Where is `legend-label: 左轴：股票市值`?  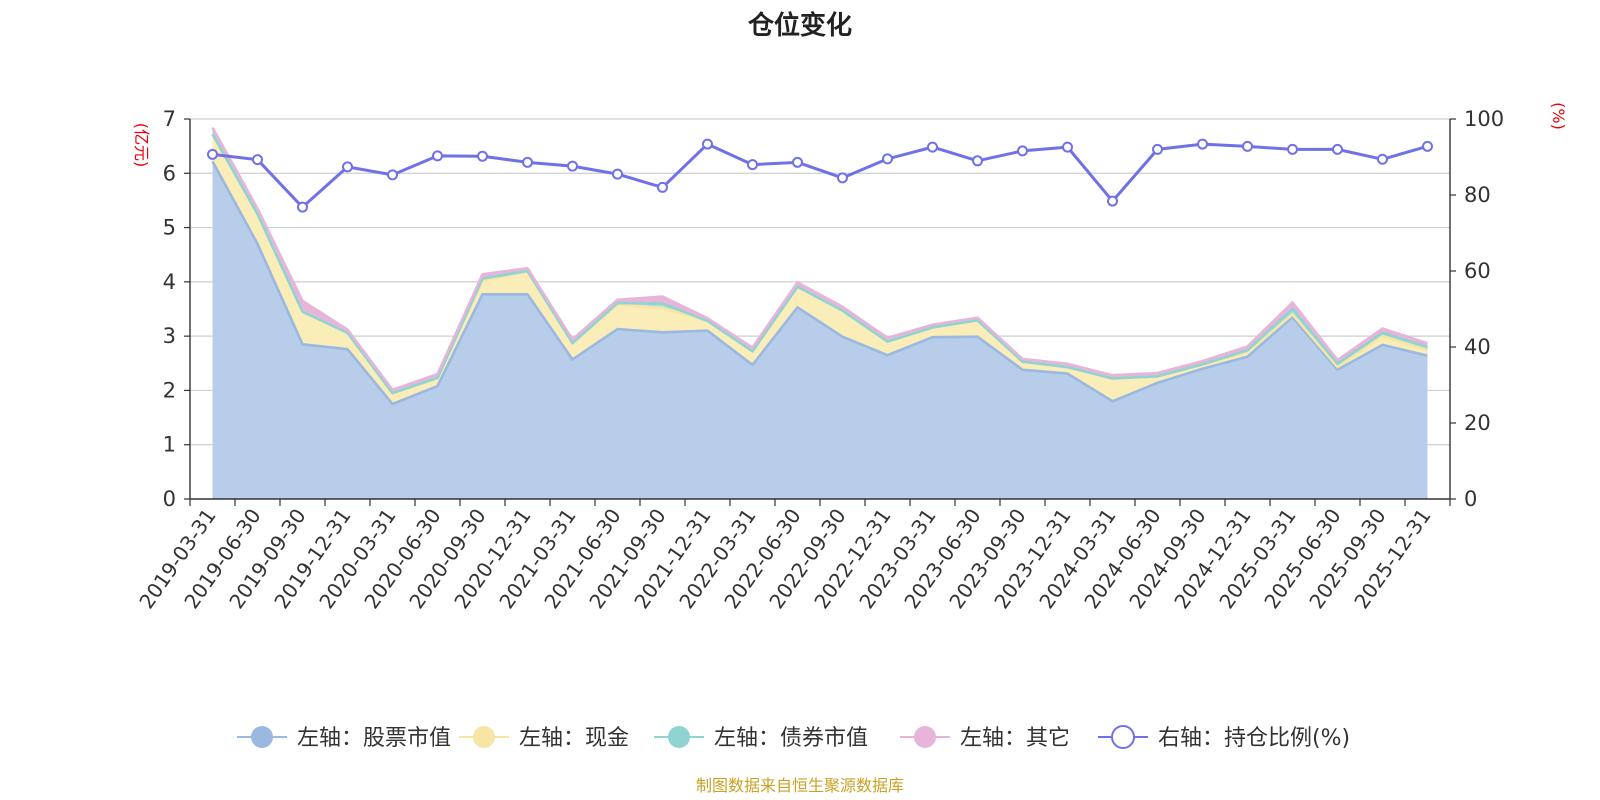 legend-label: 左轴：股票市值 is located at coordinates (374, 738).